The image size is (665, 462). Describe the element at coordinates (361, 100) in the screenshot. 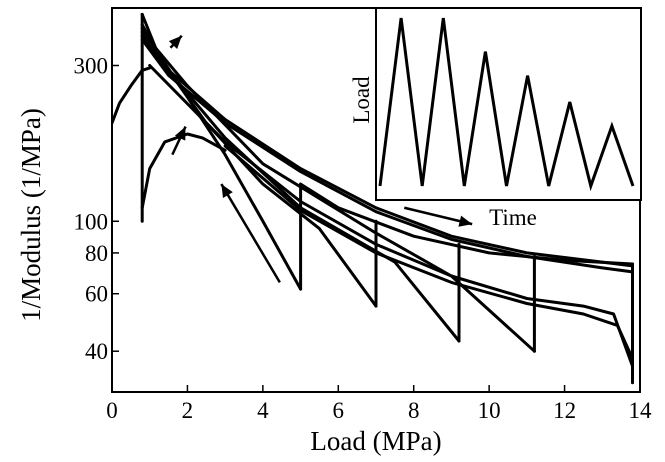

I see `inset-y-axis-label: Load` at that location.